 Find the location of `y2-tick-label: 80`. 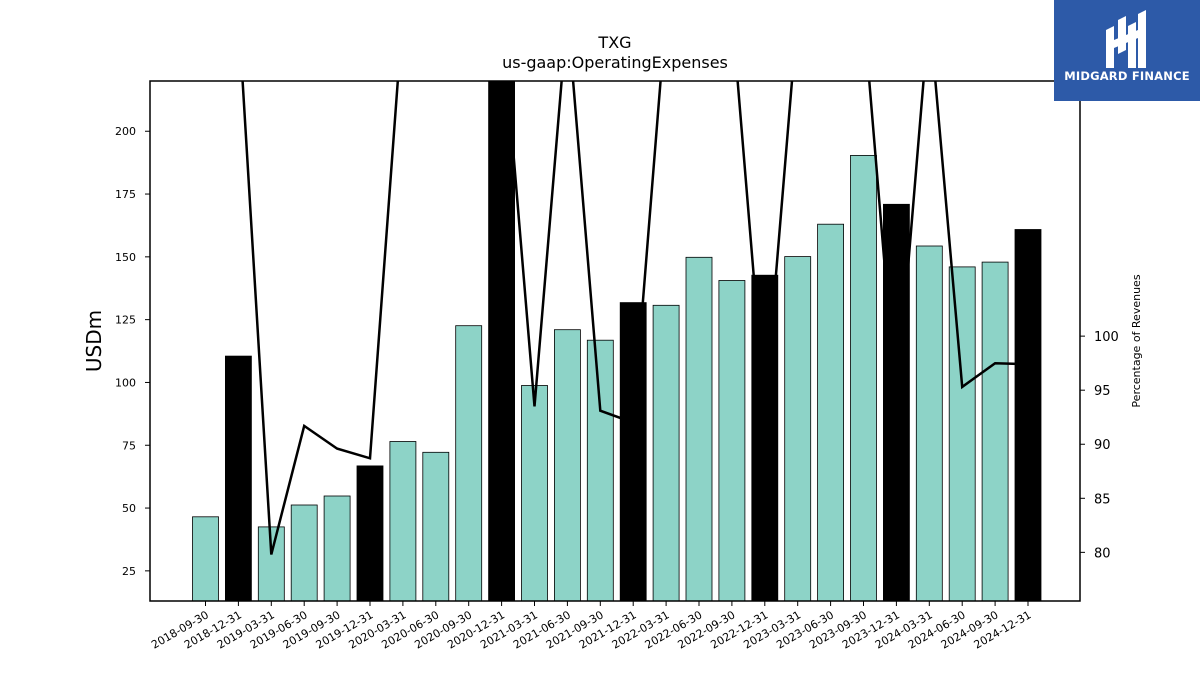

y2-tick-label: 80 is located at coordinates (1102, 553).